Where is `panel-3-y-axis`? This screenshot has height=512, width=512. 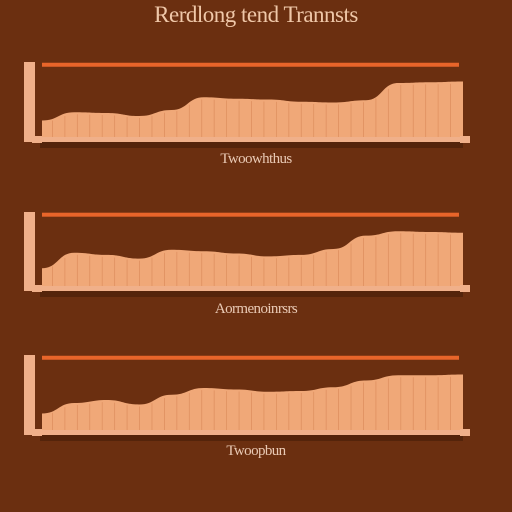 panel-3-y-axis is located at coordinates (29, 395).